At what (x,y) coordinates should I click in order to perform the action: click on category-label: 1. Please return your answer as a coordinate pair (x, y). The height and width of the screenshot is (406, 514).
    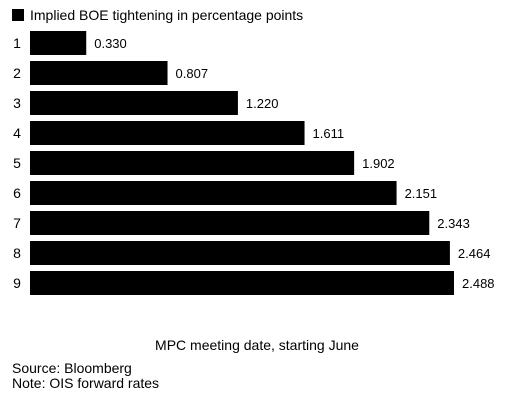
    Looking at the image, I should click on (17, 43).